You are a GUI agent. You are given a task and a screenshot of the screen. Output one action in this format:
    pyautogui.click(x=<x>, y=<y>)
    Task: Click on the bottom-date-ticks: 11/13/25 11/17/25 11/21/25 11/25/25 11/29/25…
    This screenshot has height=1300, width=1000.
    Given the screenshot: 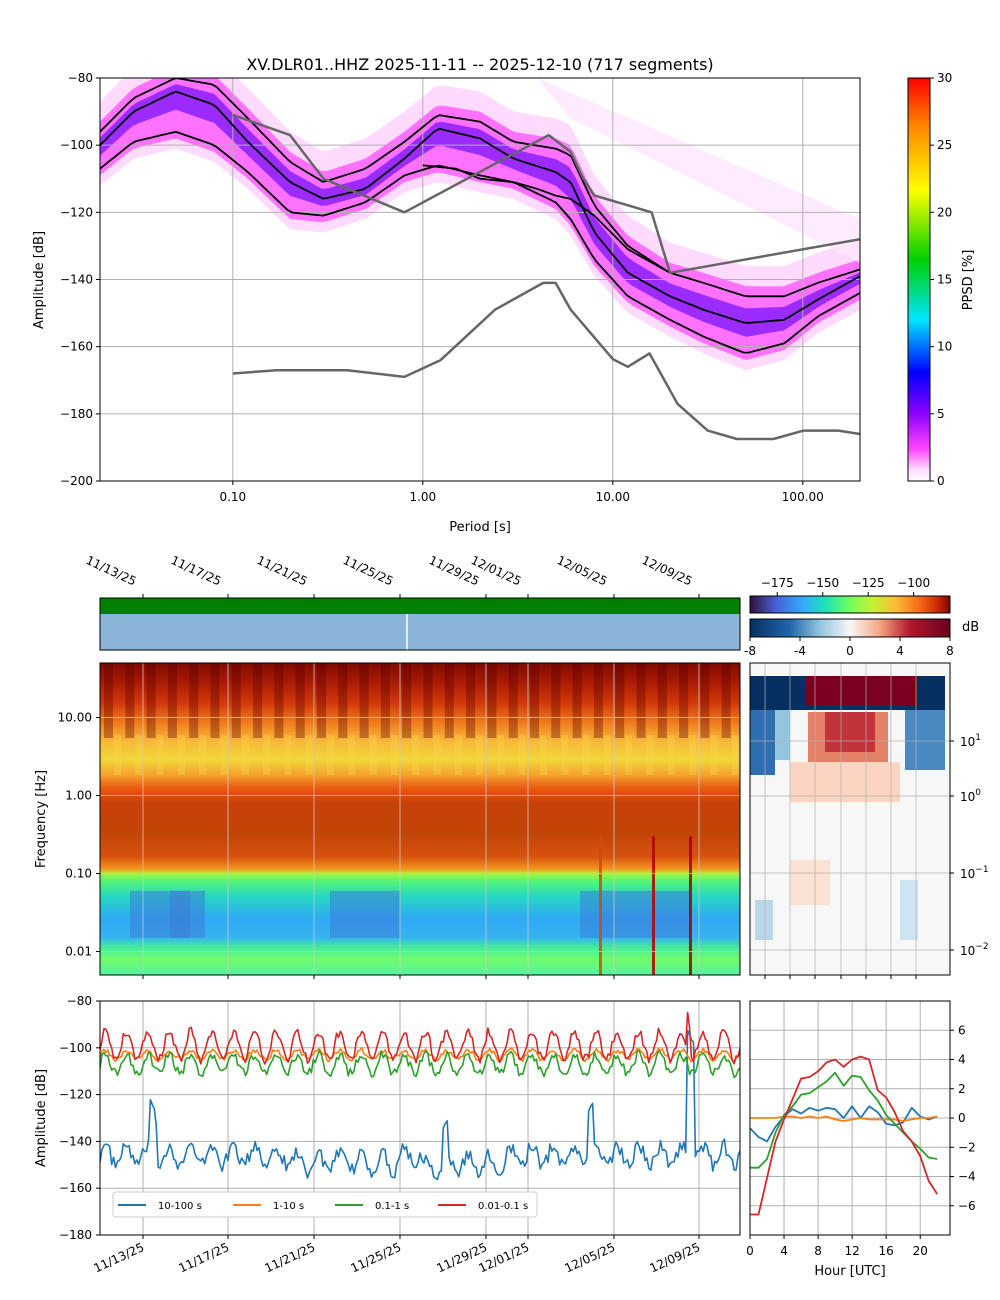 What is the action you would take?
    pyautogui.click(x=396, y=1255)
    